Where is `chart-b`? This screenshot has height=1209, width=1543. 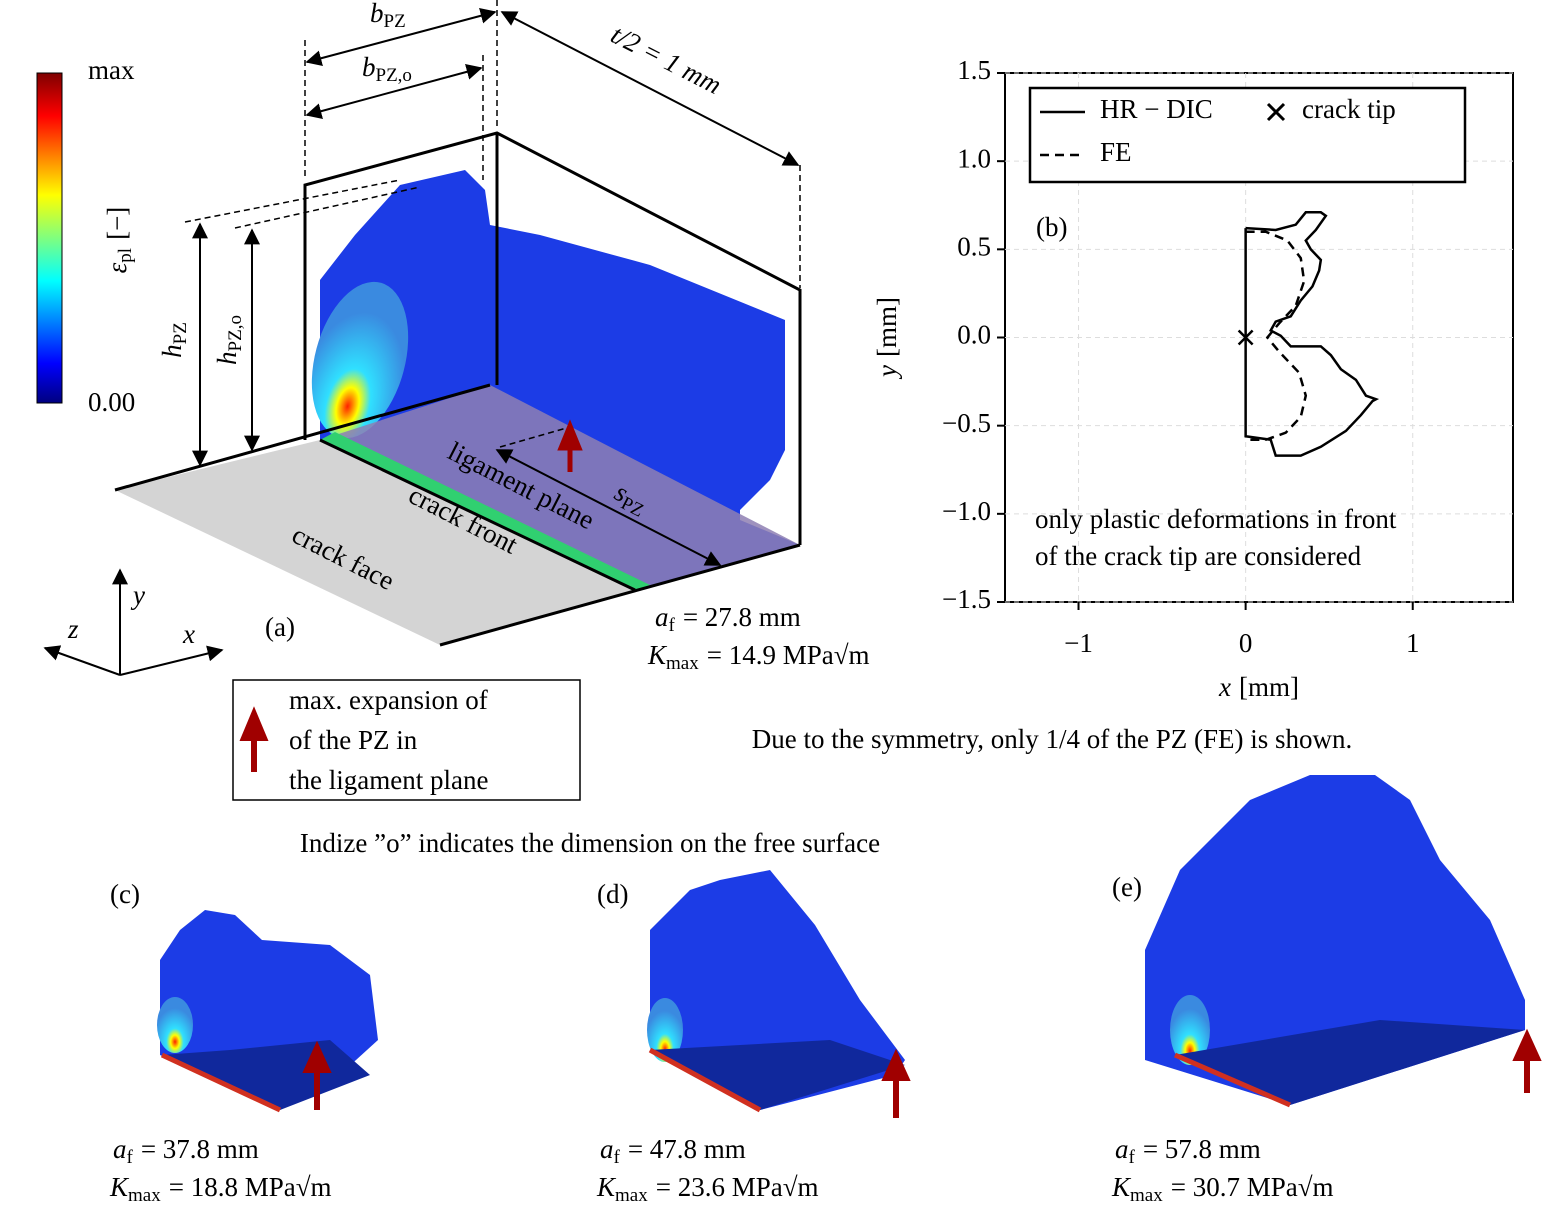
chart-b is located at coordinates (1259, 337).